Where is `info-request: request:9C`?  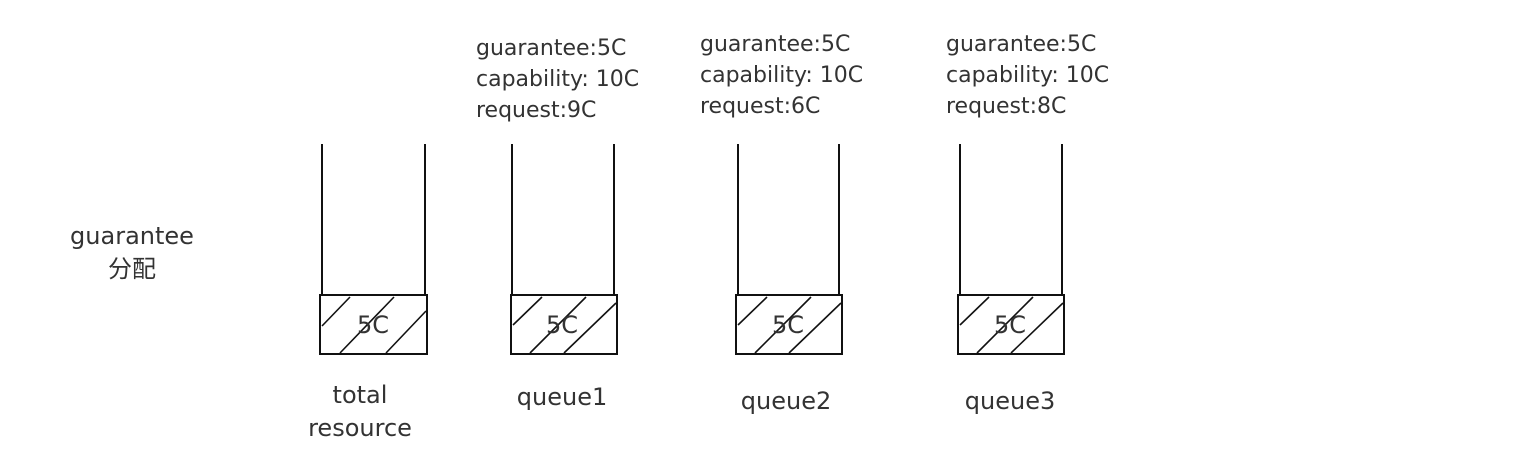 info-request: request:9C is located at coordinates (536, 110).